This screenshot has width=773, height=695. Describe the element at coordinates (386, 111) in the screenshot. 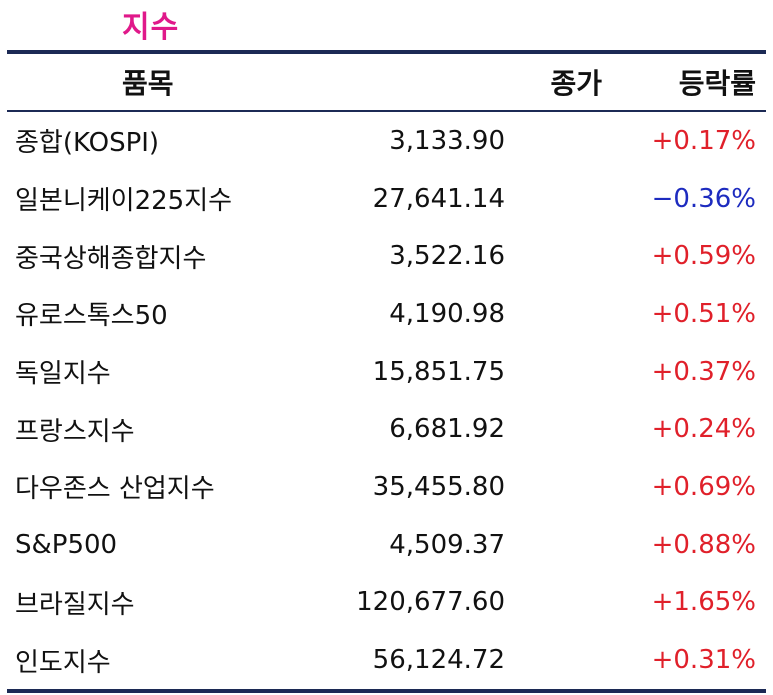

I see `header-rule` at that location.